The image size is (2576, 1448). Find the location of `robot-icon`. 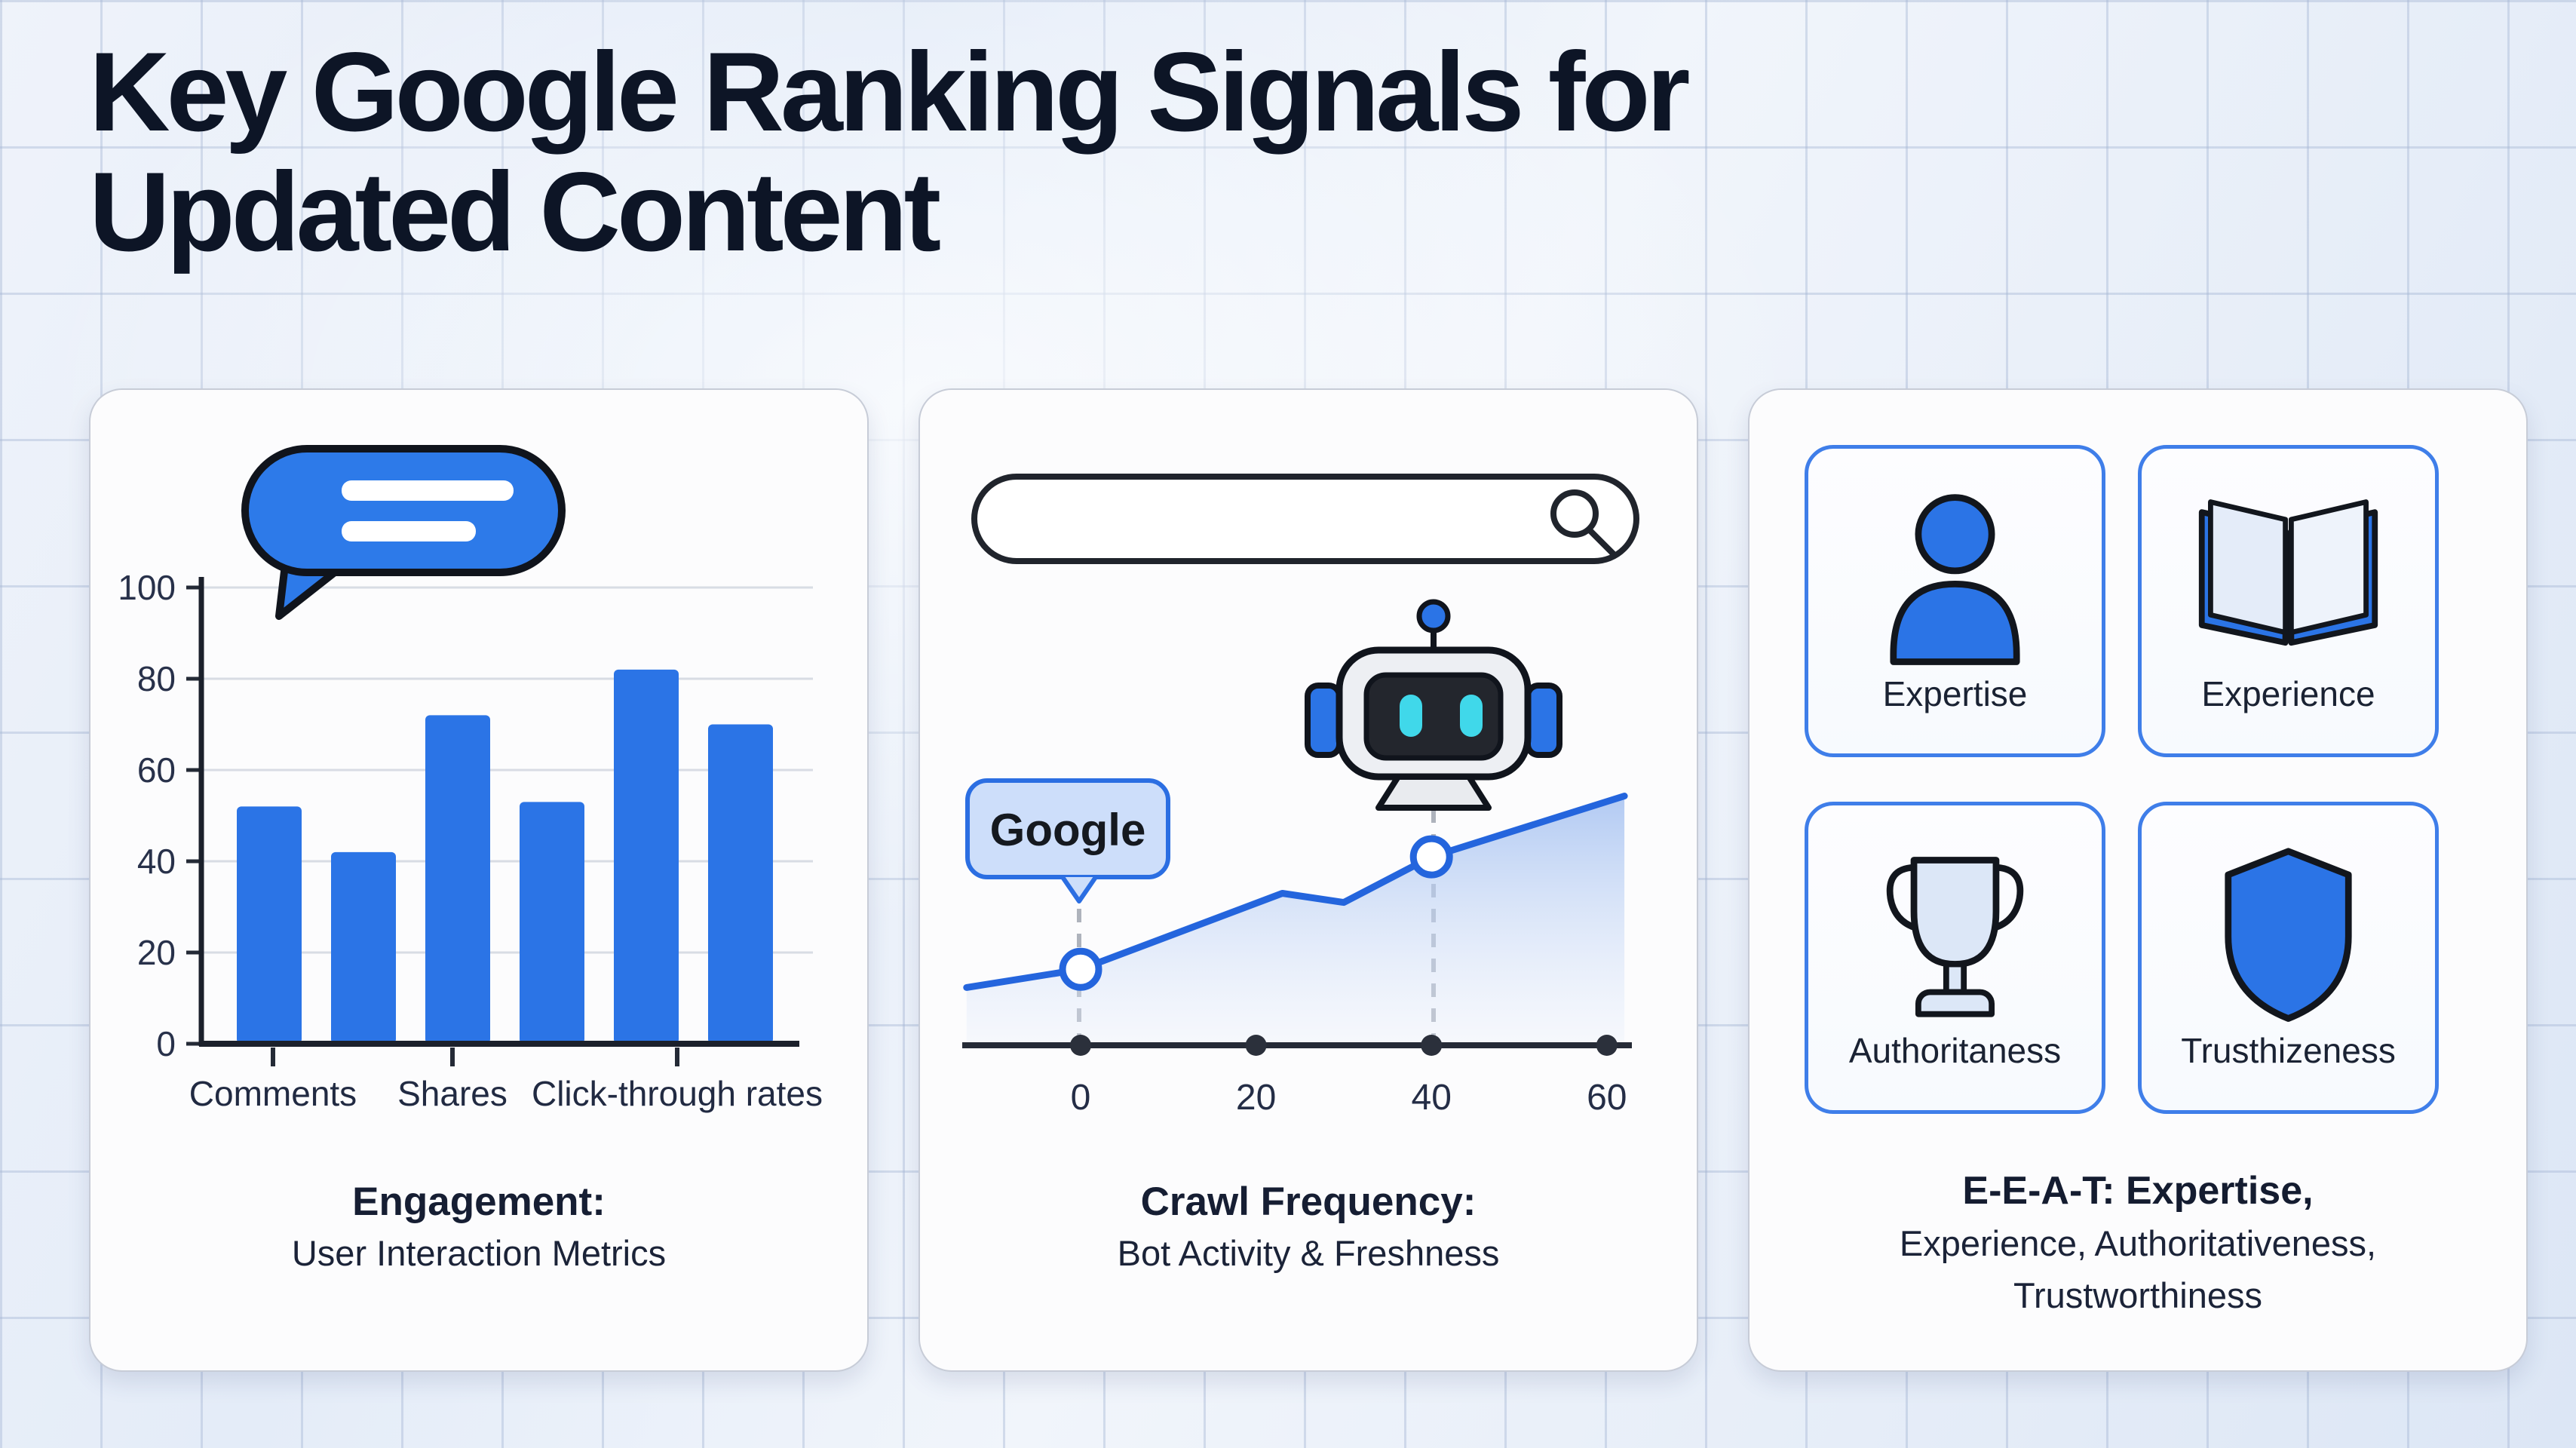

robot-icon is located at coordinates (1433, 705).